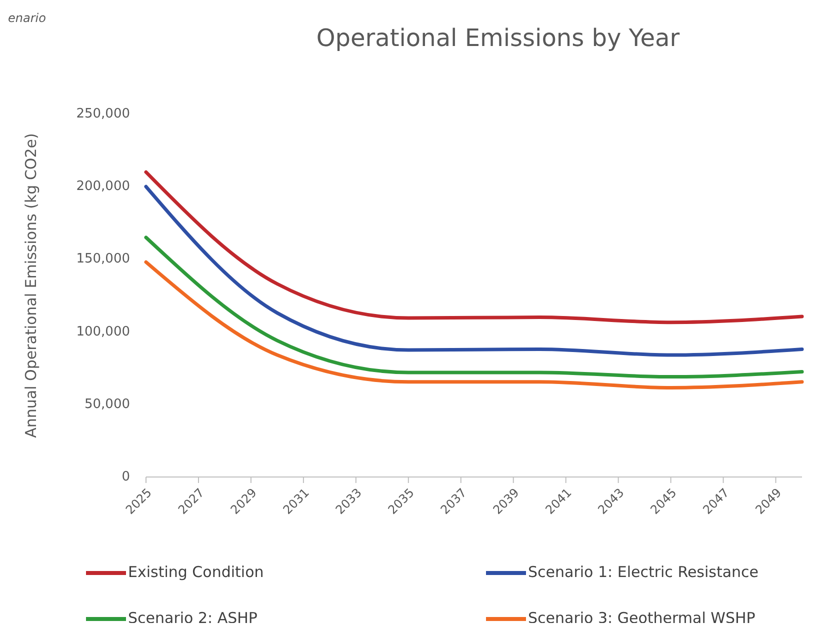  I want to click on y-tick-label: 250,000, so click(103, 114).